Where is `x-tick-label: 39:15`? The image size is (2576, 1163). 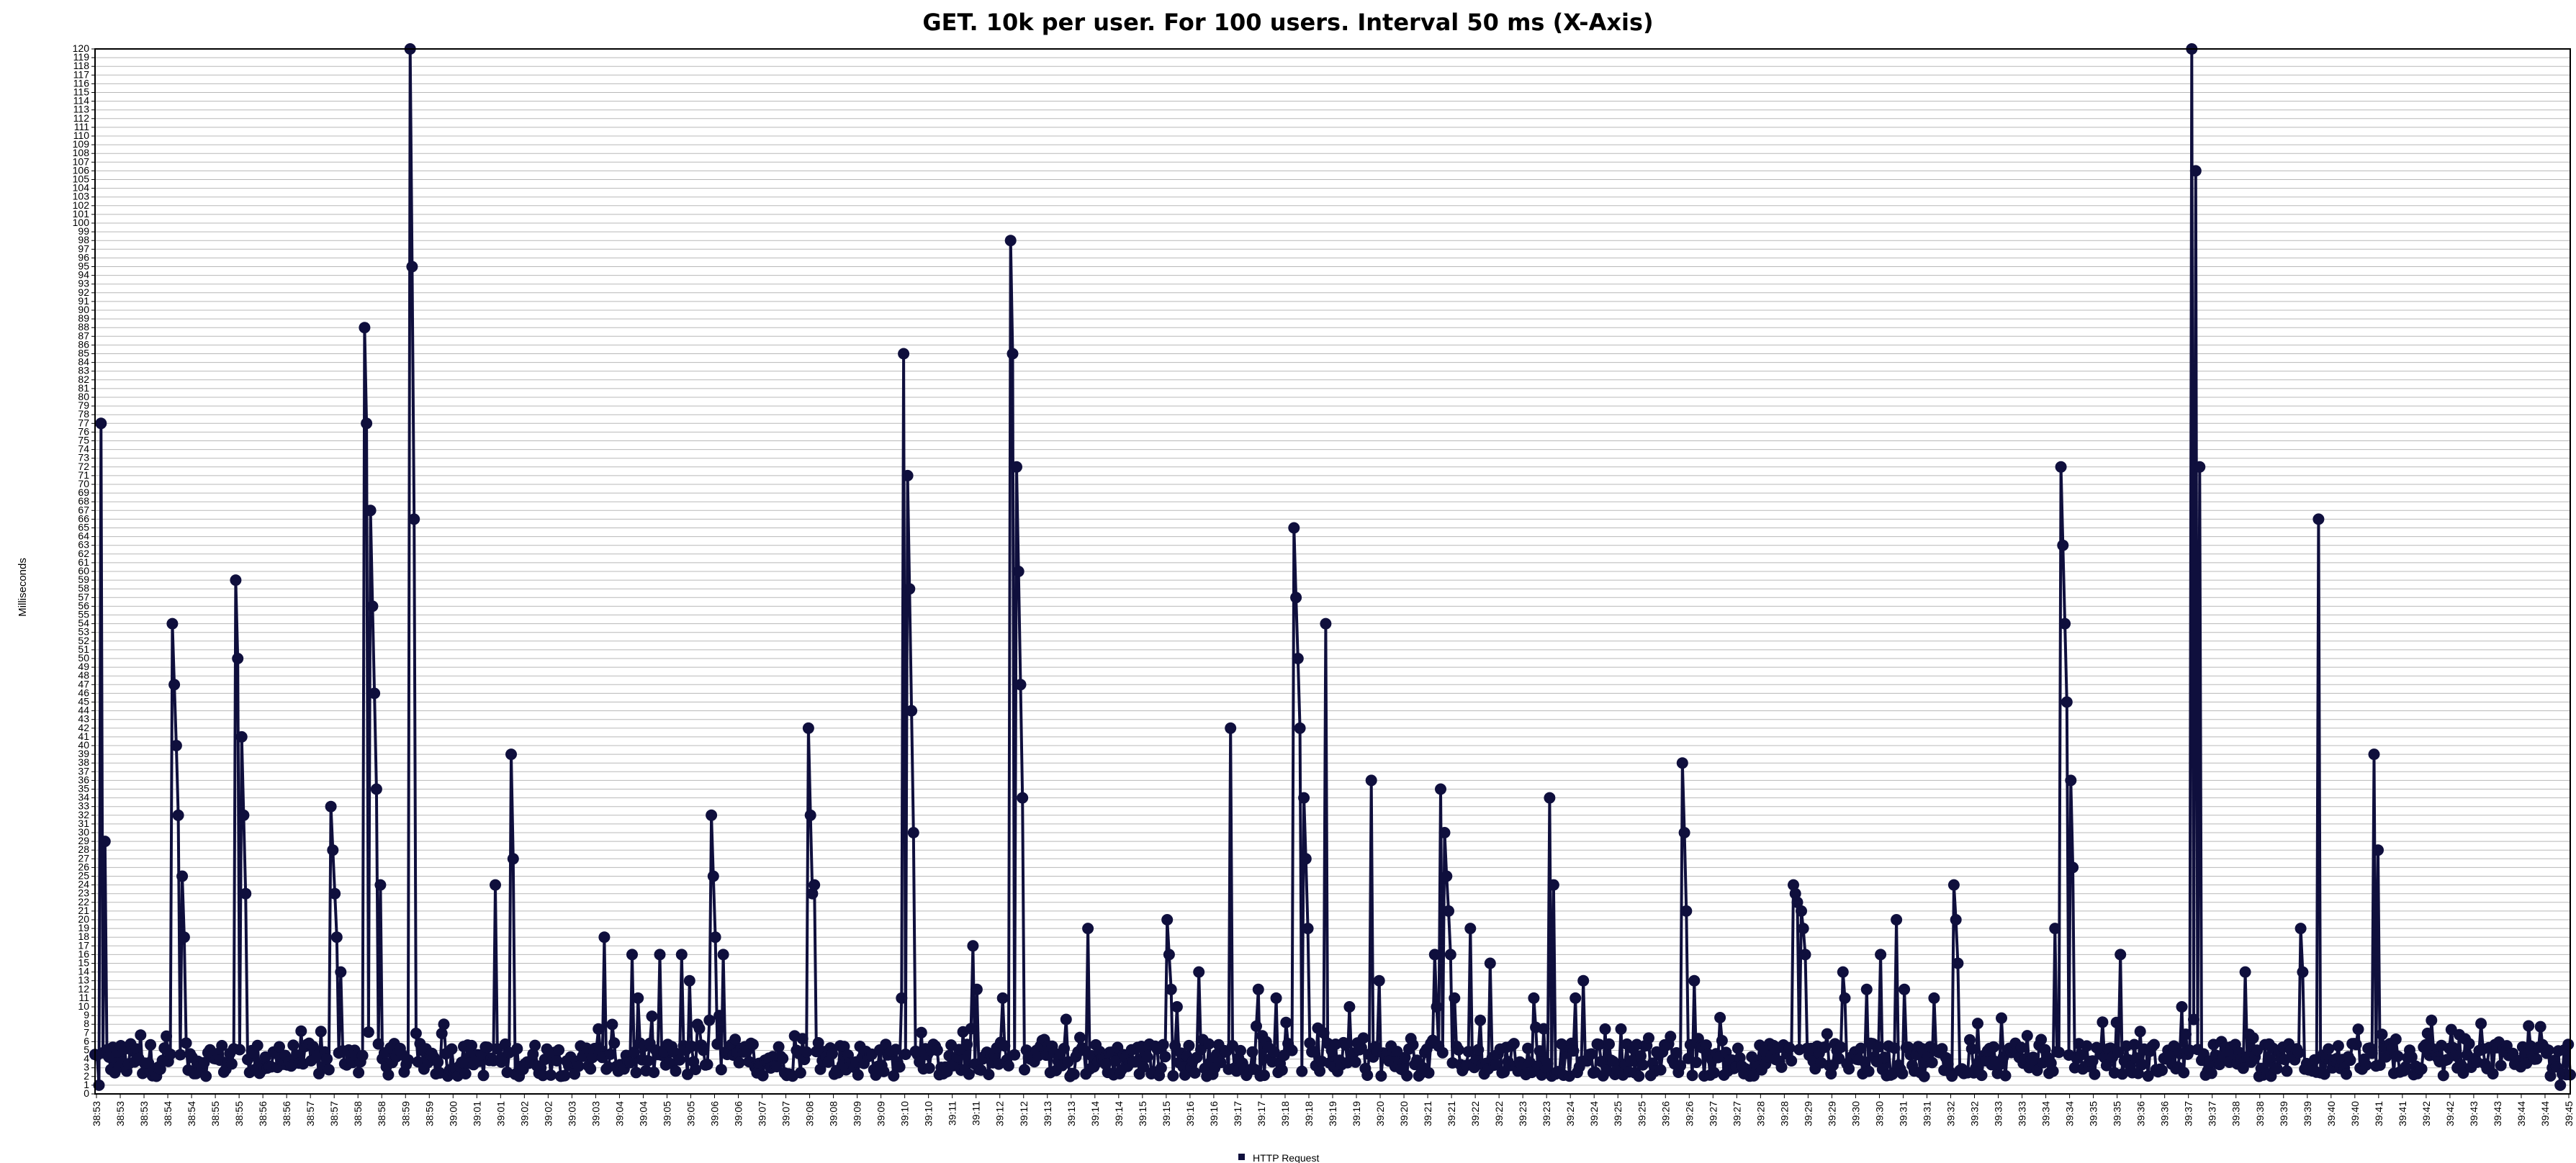 x-tick-label: 39:15 is located at coordinates (1142, 1113).